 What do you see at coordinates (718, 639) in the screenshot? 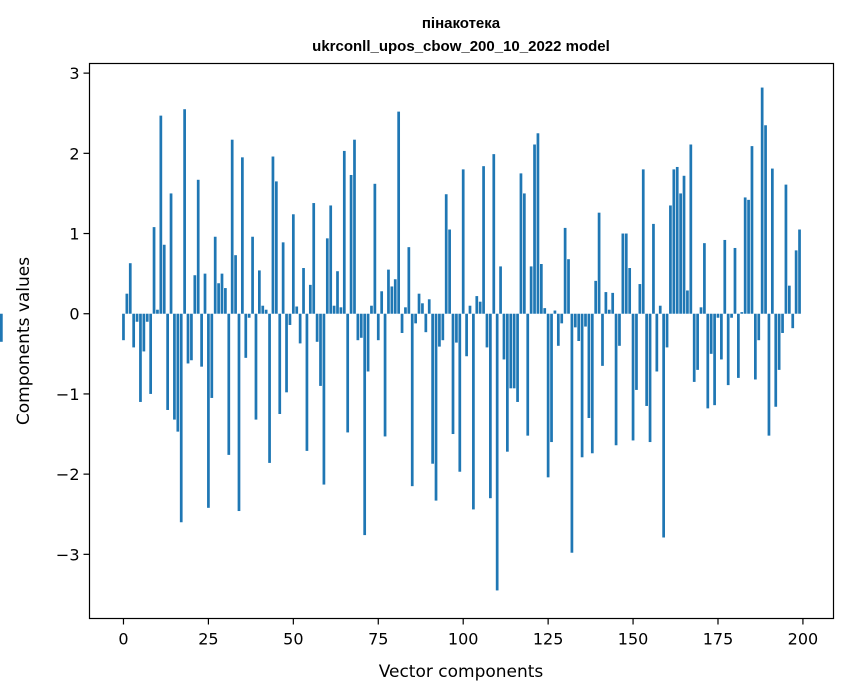
I see `x-tick-label: 175` at bounding box center [718, 639].